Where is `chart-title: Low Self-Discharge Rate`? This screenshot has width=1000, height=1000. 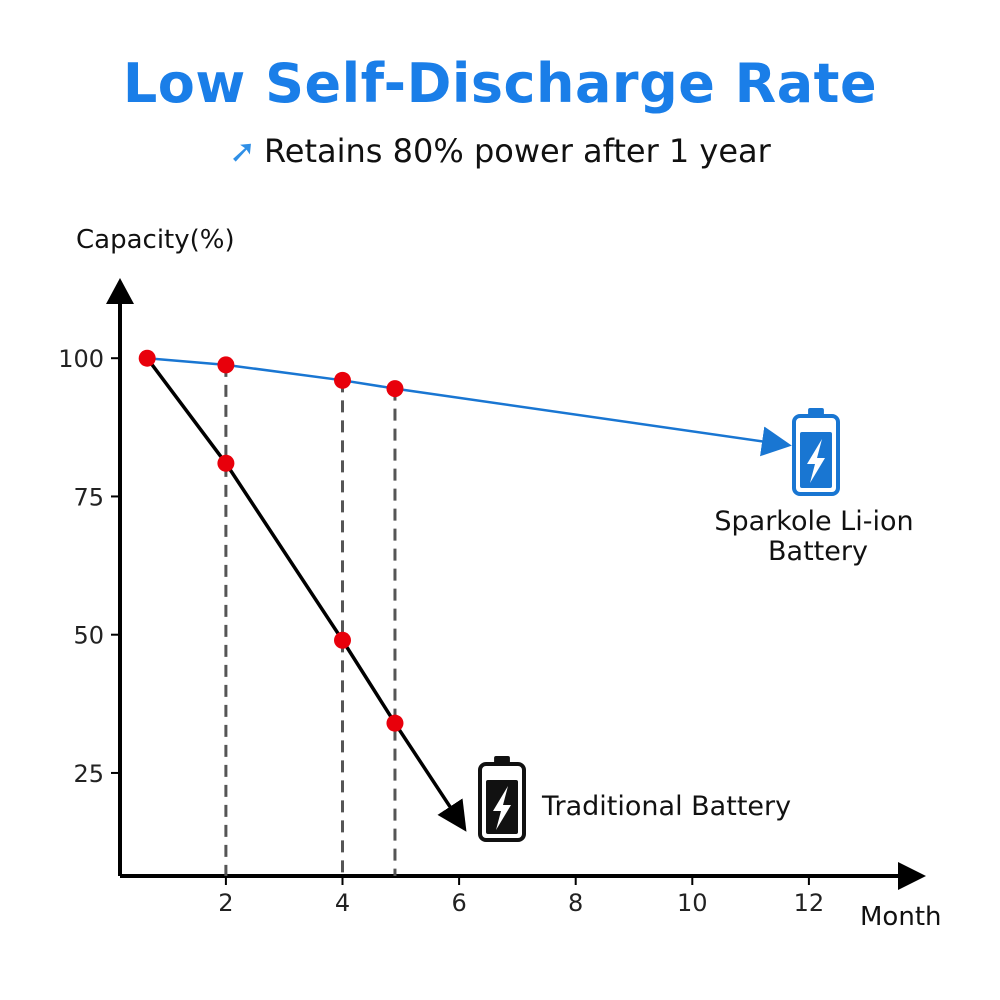
chart-title: Low Self-Discharge Rate is located at coordinates (500, 83).